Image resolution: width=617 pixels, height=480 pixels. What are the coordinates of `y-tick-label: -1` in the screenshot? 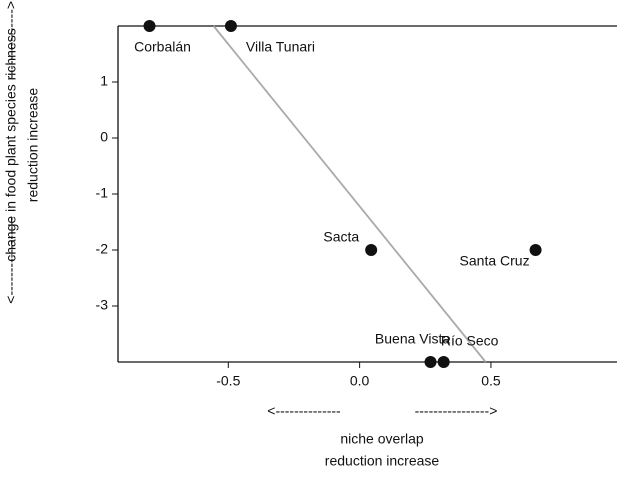 It's located at (102, 193).